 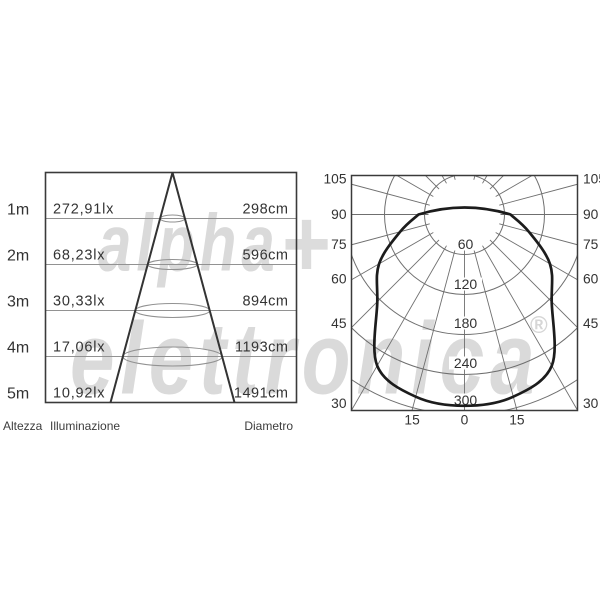 I want to click on polar-angle-label-right: 75, so click(x=591, y=244).